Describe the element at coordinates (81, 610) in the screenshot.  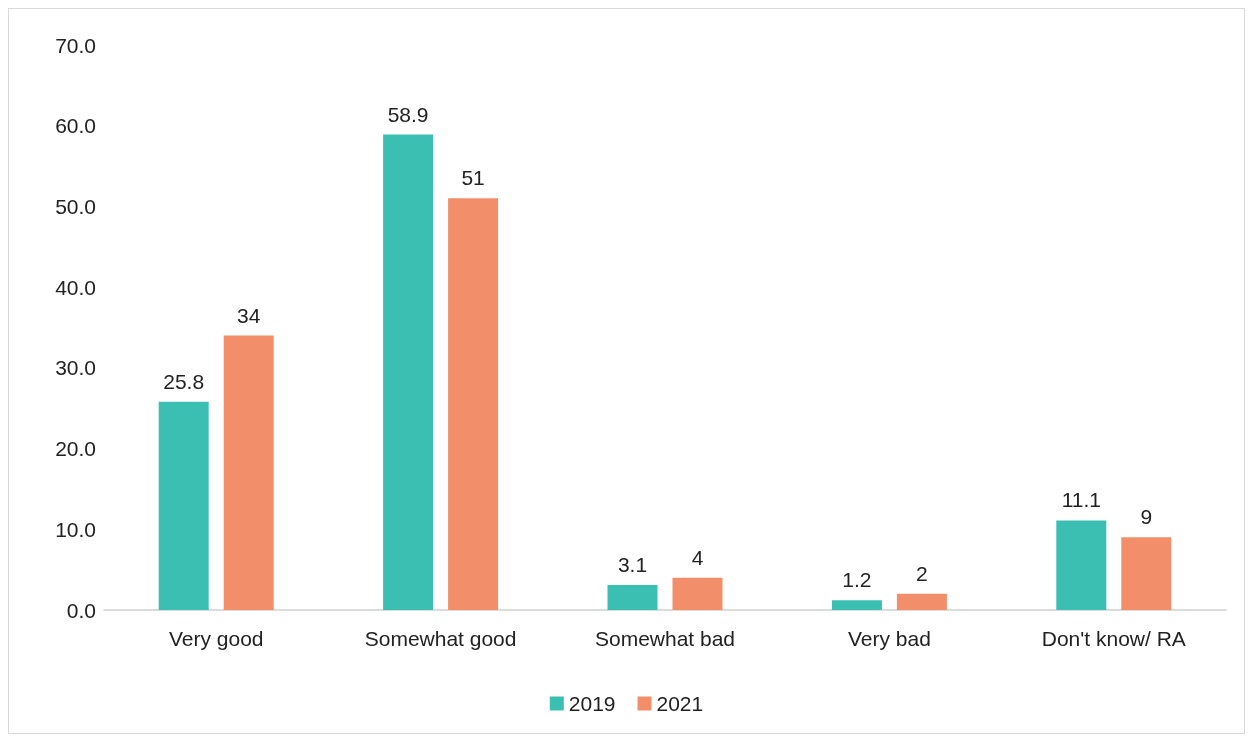
I see `y-tick-label: 0.0` at that location.